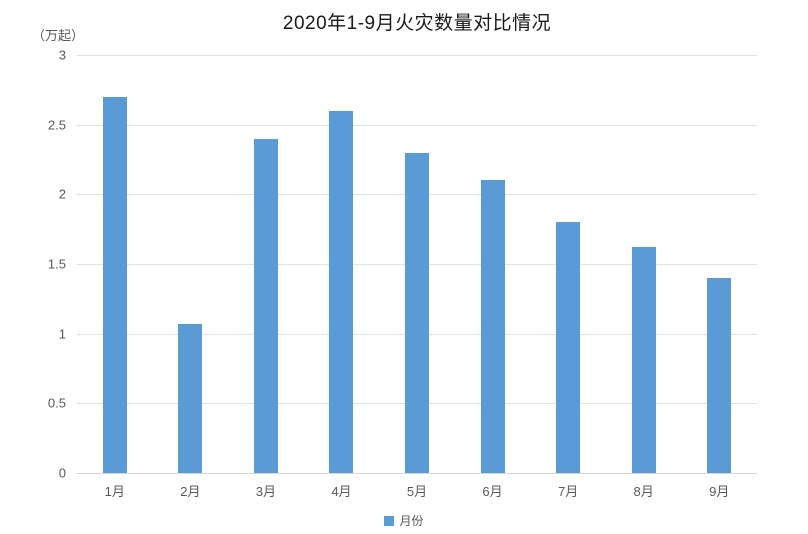 This screenshot has height=534, width=808. Describe the element at coordinates (56, 125) in the screenshot. I see `y-tick-label: 2.5` at that location.